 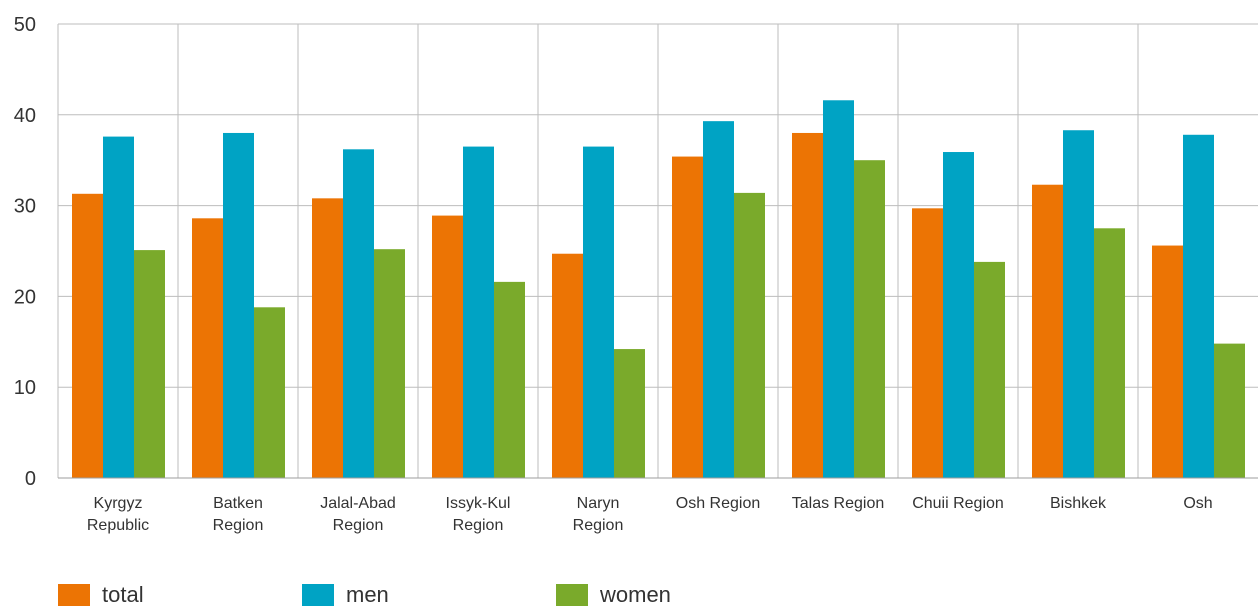 What do you see at coordinates (118, 525) in the screenshot?
I see `x-tick-label: Republic` at bounding box center [118, 525].